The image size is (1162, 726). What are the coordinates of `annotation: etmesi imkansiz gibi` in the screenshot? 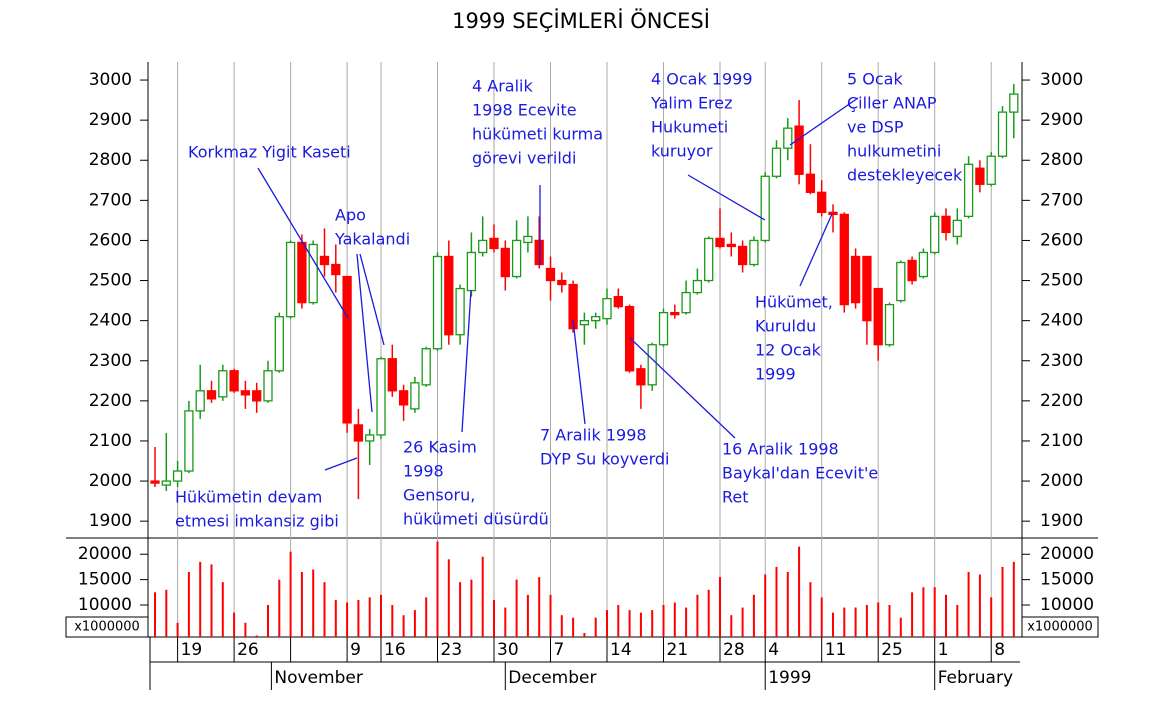 It's located at (257, 521).